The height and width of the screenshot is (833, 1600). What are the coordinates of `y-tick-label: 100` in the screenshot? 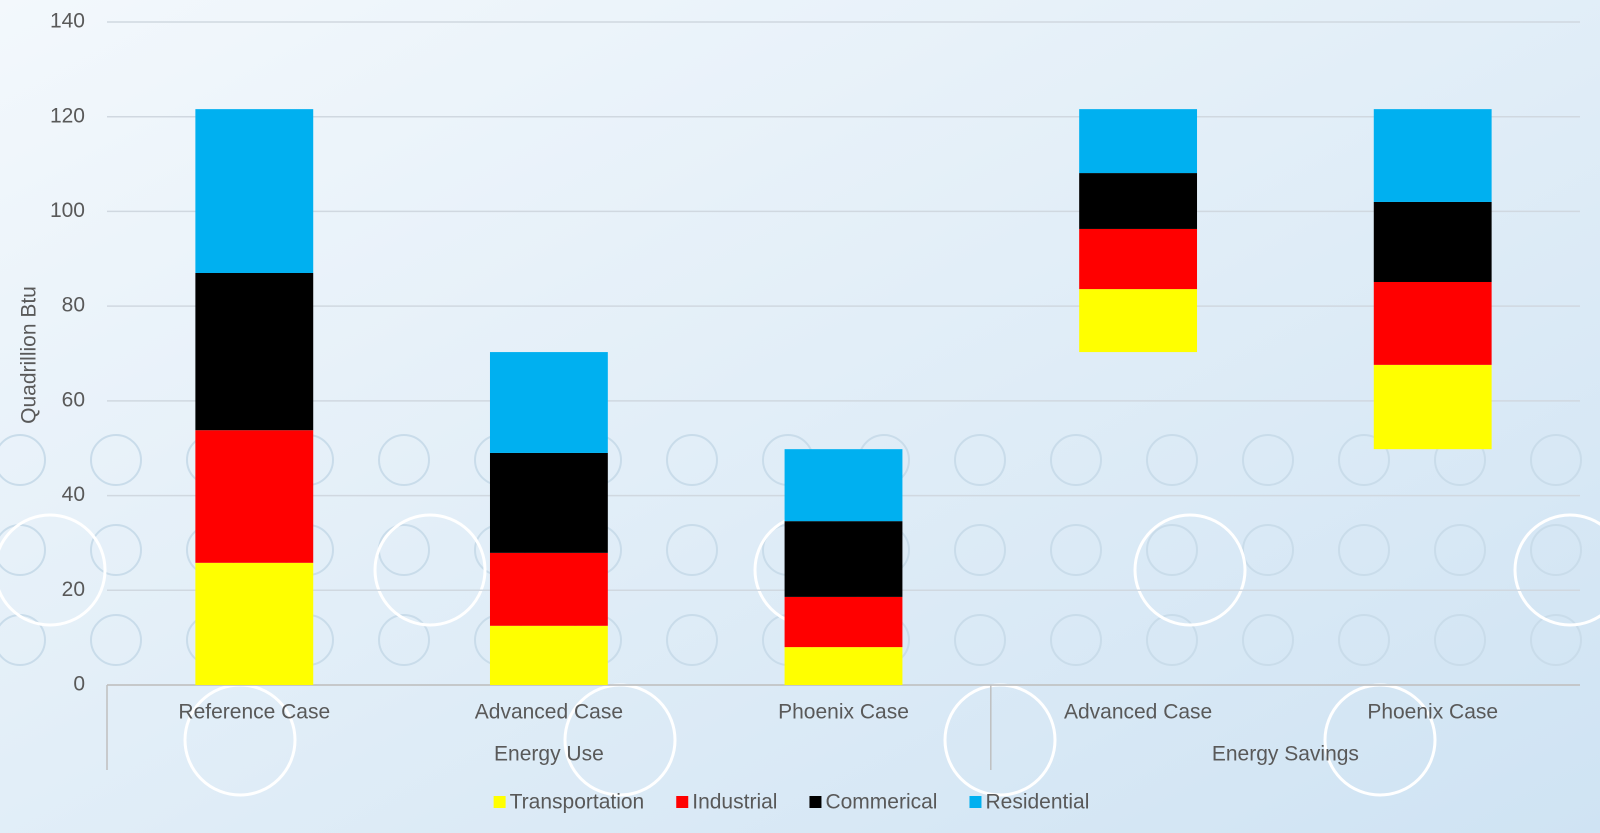 It's located at (67, 210).